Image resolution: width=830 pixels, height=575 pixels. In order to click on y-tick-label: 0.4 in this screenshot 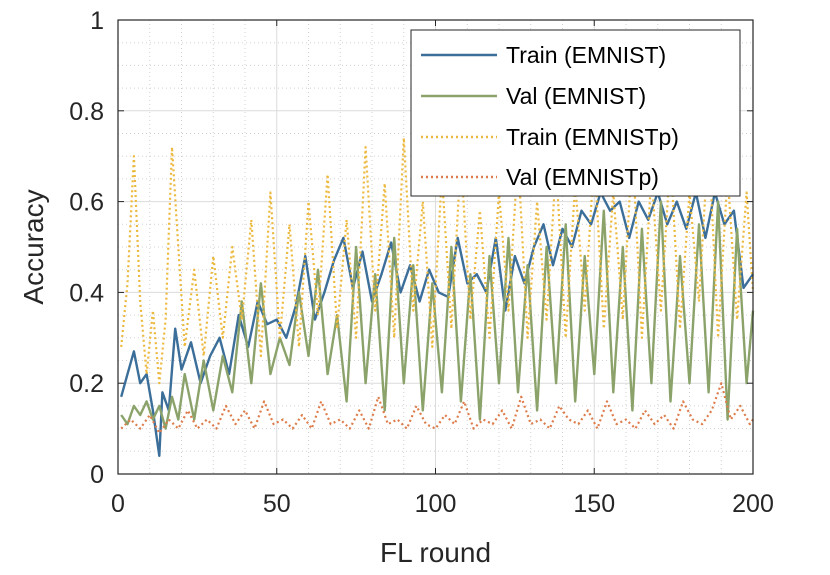, I will do `click(86, 293)`.